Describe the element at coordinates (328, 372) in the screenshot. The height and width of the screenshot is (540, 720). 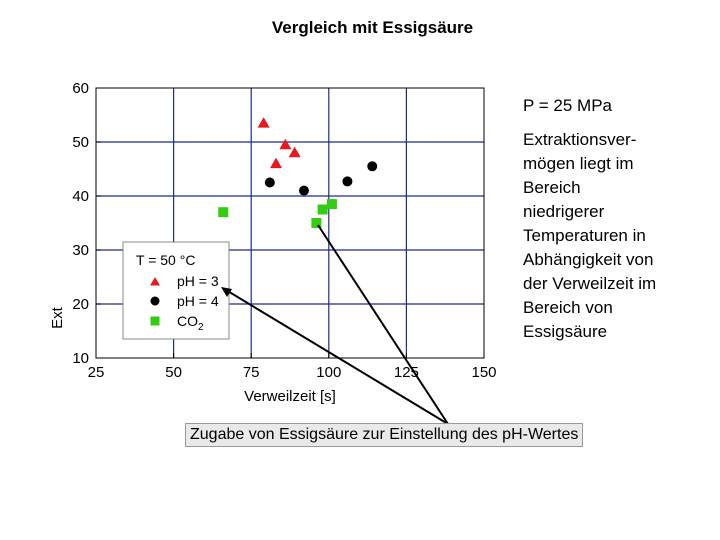
I see `x-tick-label: 100` at that location.